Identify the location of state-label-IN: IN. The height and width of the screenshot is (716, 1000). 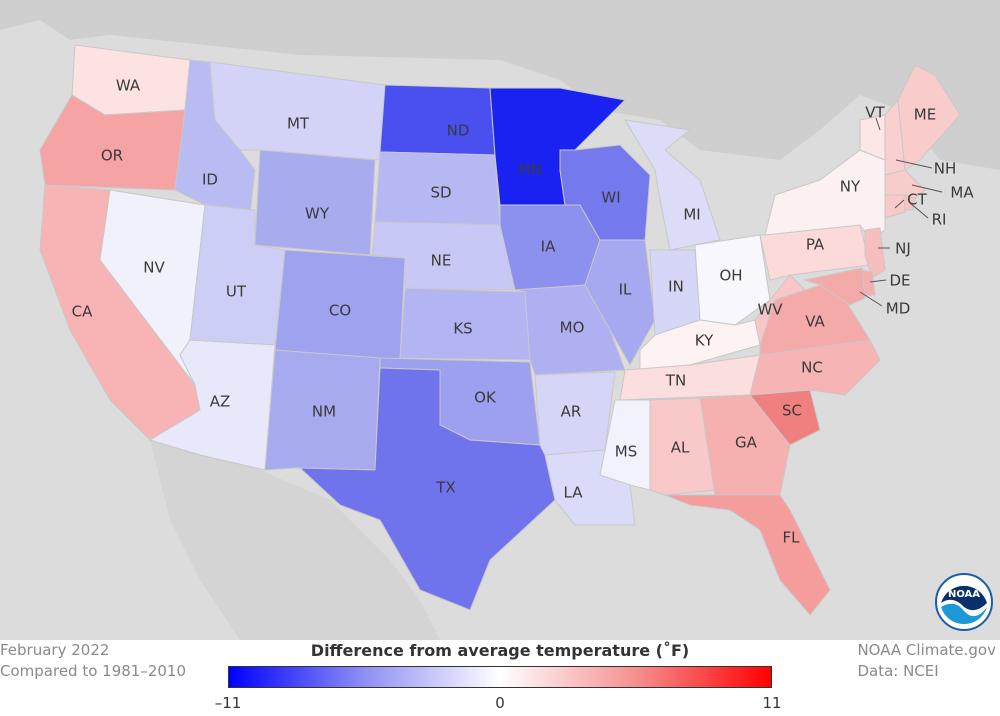
(676, 287).